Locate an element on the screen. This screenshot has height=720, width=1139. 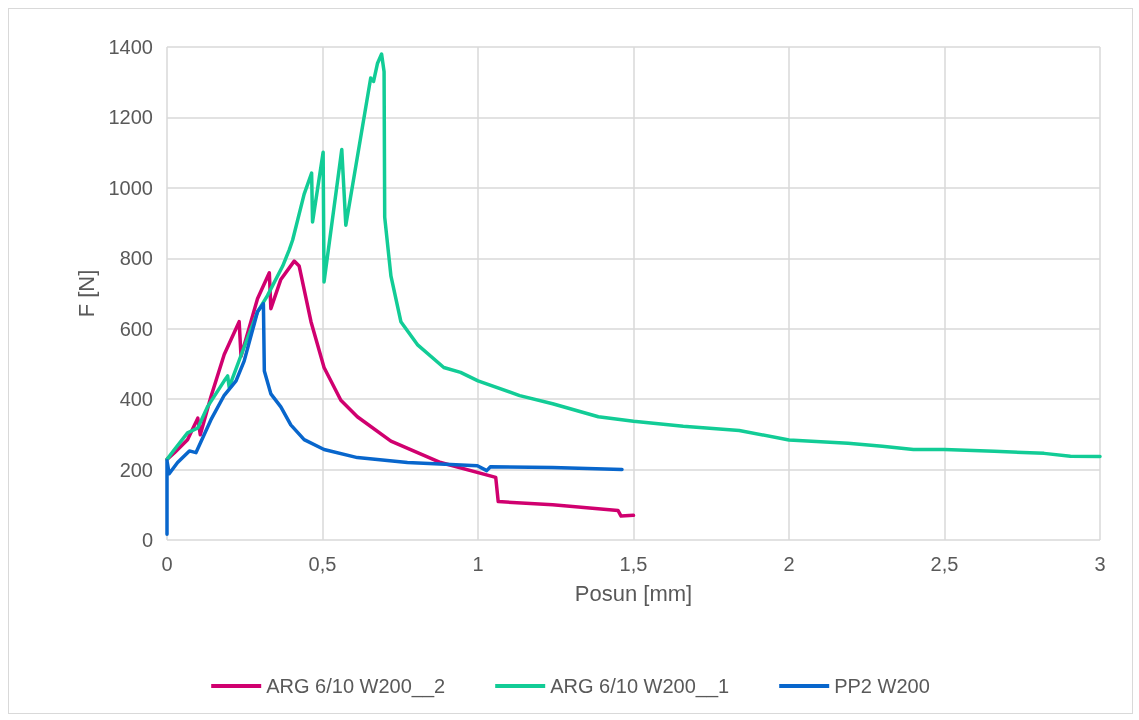
y-tick-label: 200 is located at coordinates (136, 469).